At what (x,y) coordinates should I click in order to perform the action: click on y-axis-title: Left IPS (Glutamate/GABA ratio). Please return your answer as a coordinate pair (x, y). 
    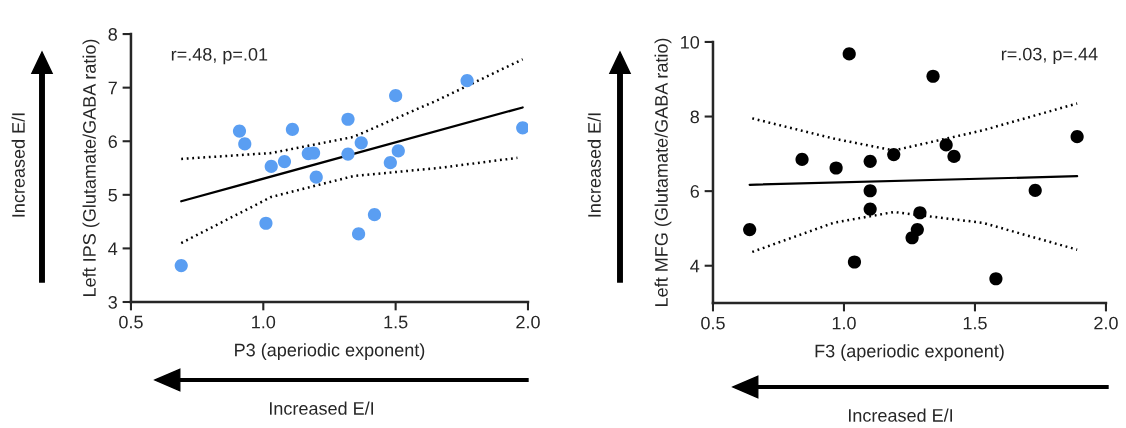
    Looking at the image, I should click on (91, 167).